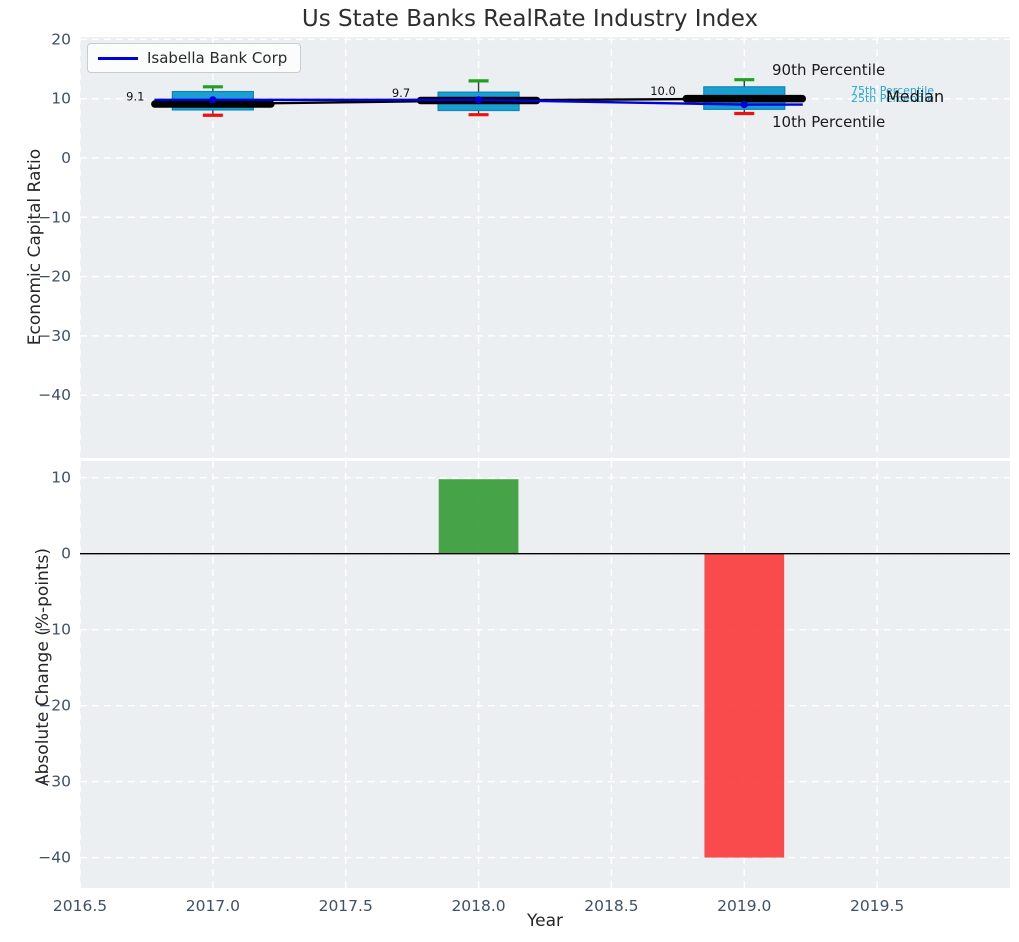 The image size is (1019, 942). What do you see at coordinates (829, 122) in the screenshot?
I see `annotation-10th-percentile: 10th Percentile` at bounding box center [829, 122].